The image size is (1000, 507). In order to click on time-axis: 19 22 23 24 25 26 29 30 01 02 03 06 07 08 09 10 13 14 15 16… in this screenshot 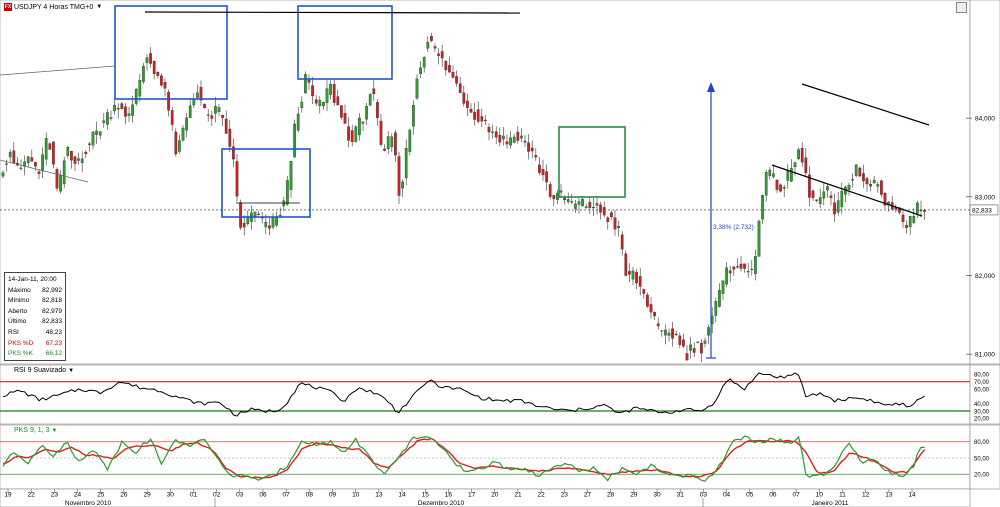, I will do `click(460, 498)`.